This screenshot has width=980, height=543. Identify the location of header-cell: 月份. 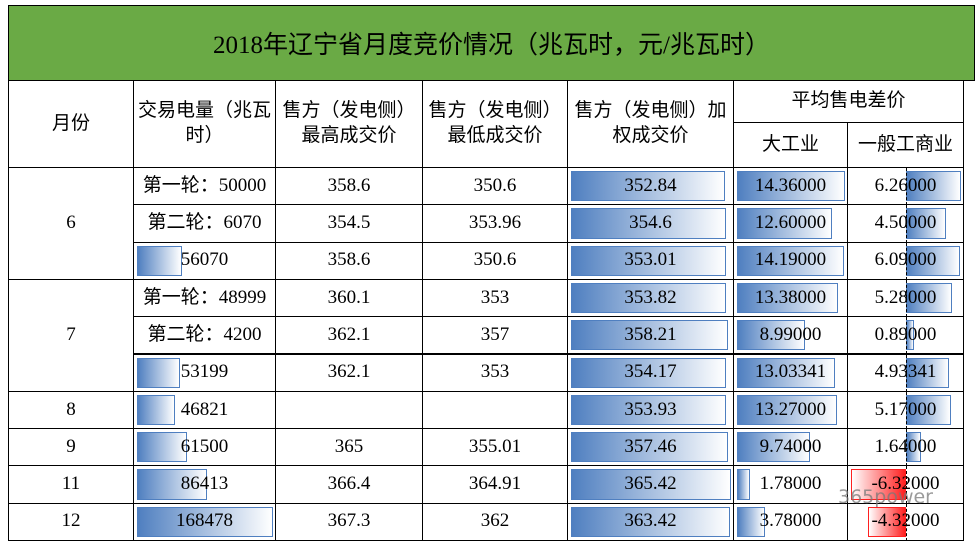
(71, 124).